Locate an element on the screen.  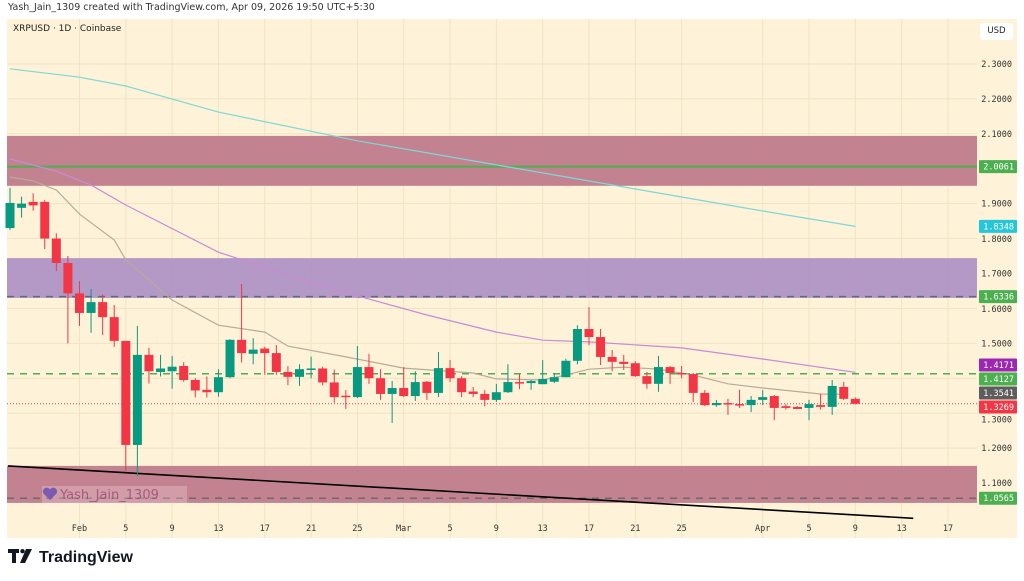
price-tag-label: 1.8348 is located at coordinates (998, 227).